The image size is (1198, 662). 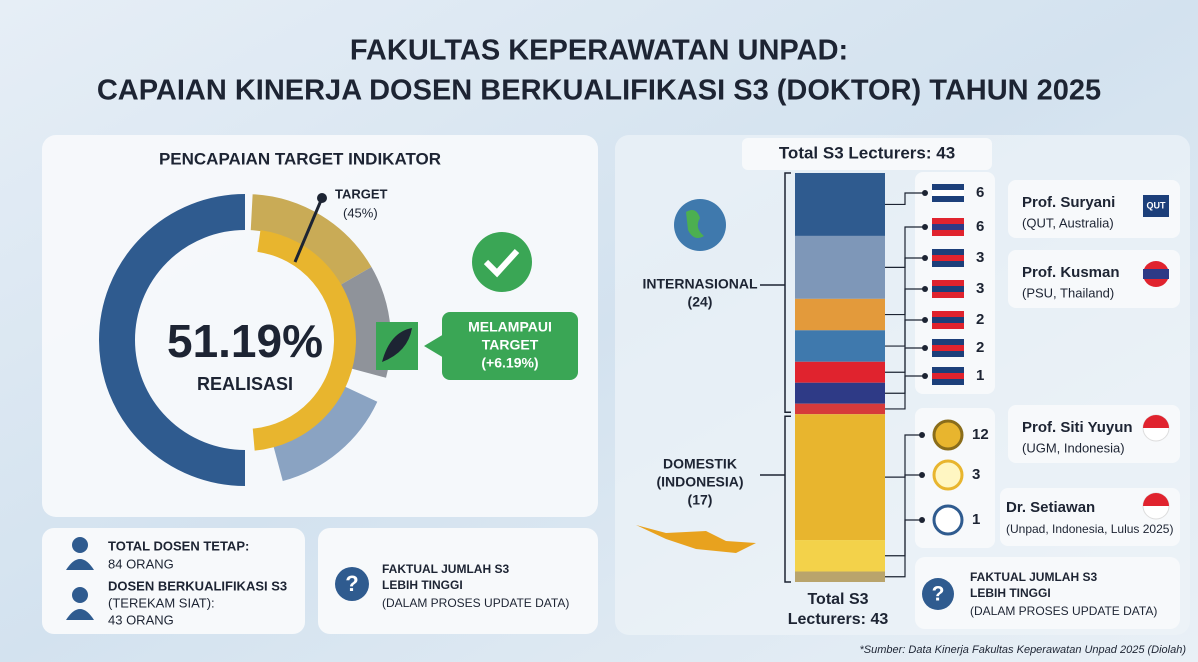 I want to click on globe-icon, so click(x=700, y=225).